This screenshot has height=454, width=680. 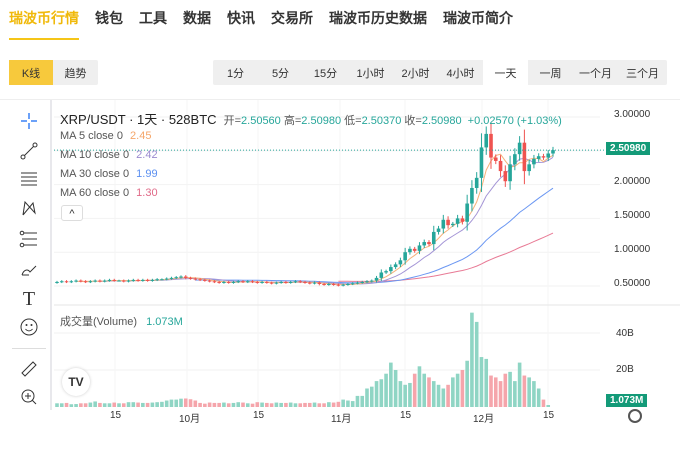 I want to click on fib-icon, so click(x=29, y=239).